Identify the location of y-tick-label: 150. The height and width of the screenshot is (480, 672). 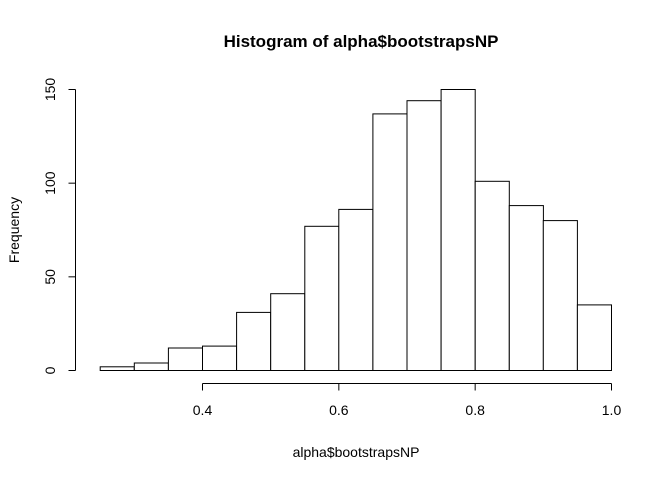
(50, 90).